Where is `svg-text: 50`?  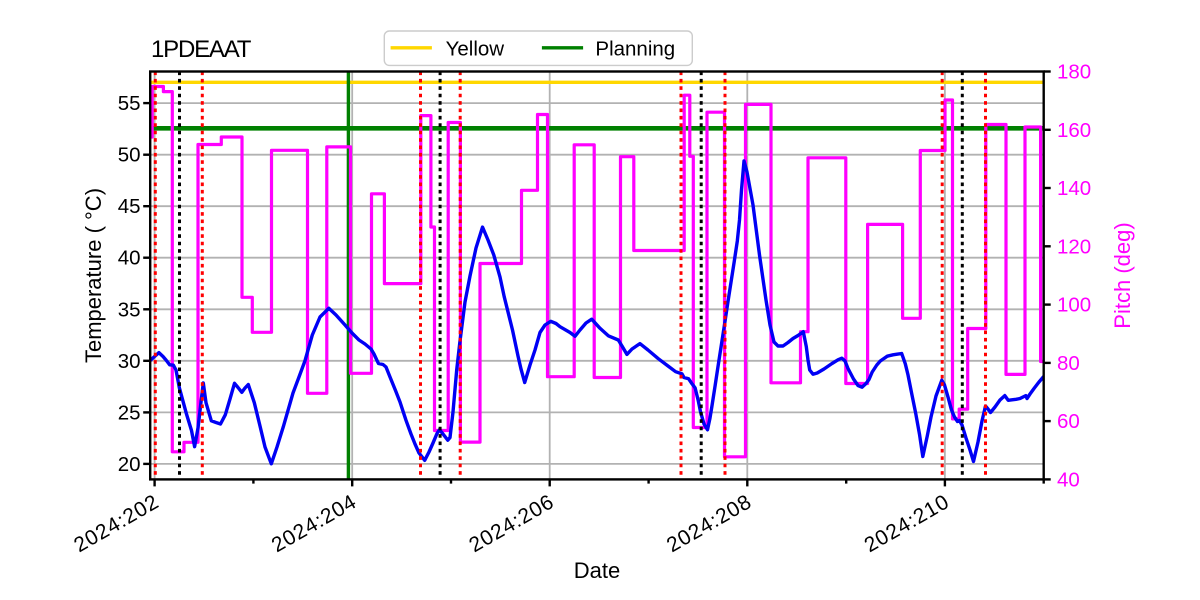
svg-text: 50 is located at coordinates (129, 155).